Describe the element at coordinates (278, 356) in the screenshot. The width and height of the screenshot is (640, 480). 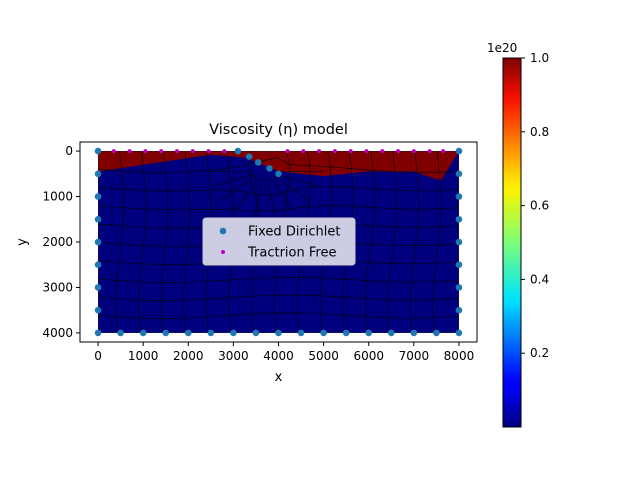
I see `x-tick-label: 4000` at that location.